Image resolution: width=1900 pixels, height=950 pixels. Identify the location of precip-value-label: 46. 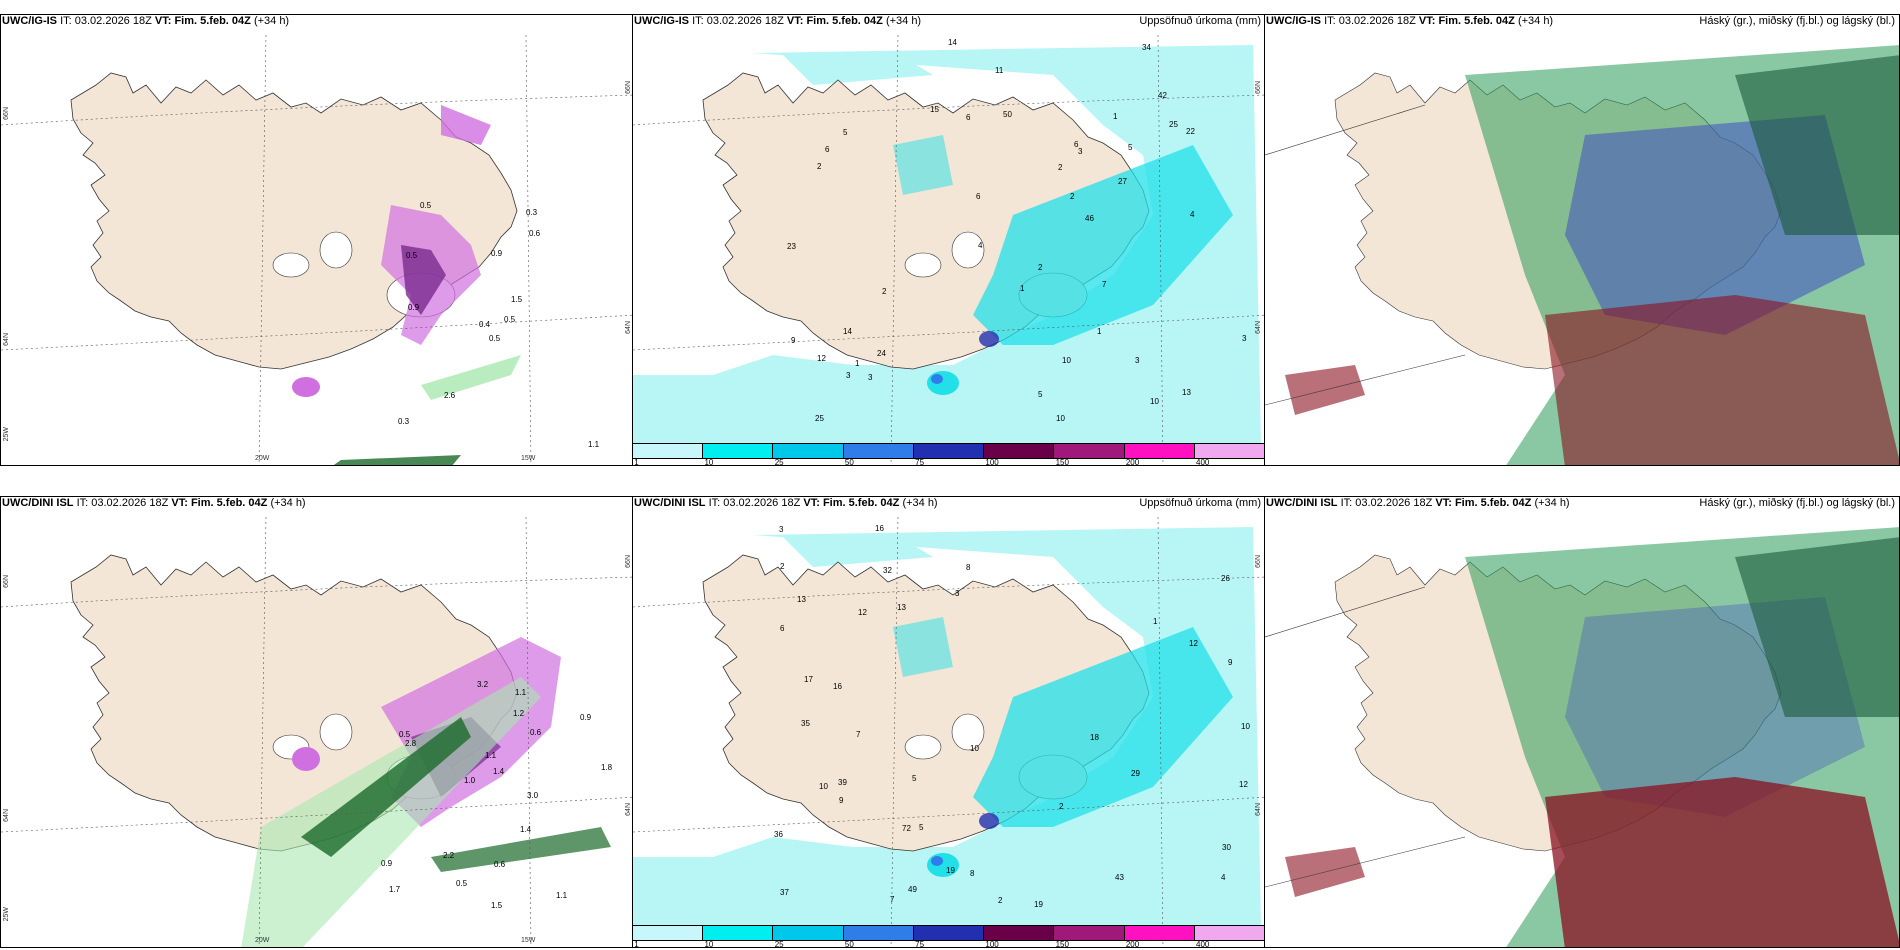
(1089, 218).